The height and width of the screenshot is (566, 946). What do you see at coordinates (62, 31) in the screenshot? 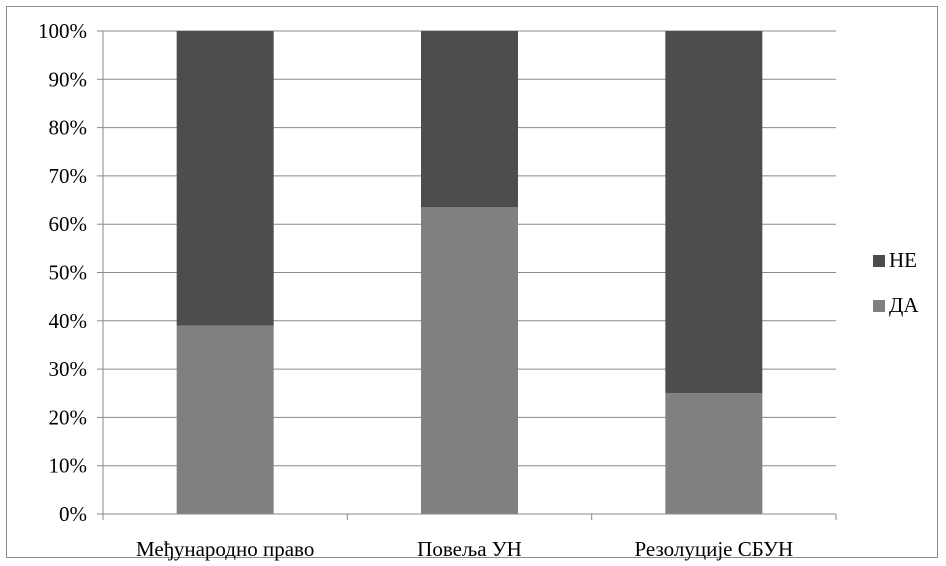
I see `y-tick-label: 100%` at bounding box center [62, 31].